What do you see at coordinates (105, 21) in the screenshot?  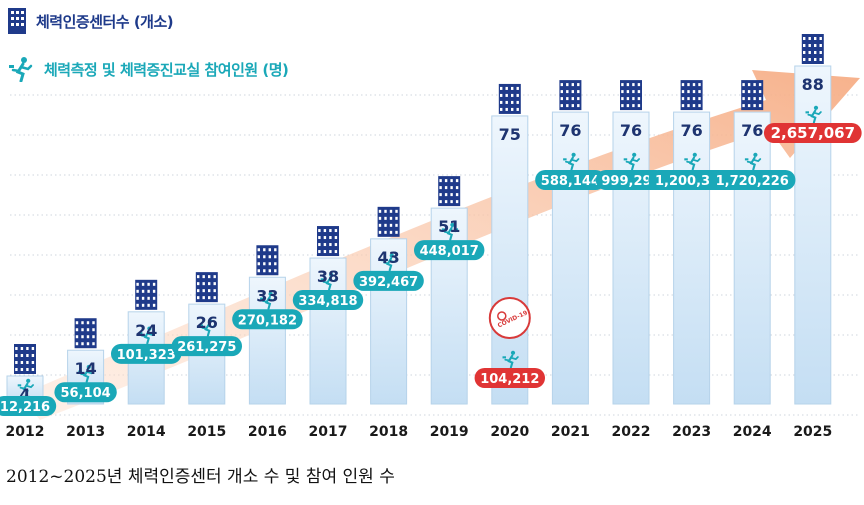 I see `legend-centers-label: 체력인증센터수 (개소)` at bounding box center [105, 21].